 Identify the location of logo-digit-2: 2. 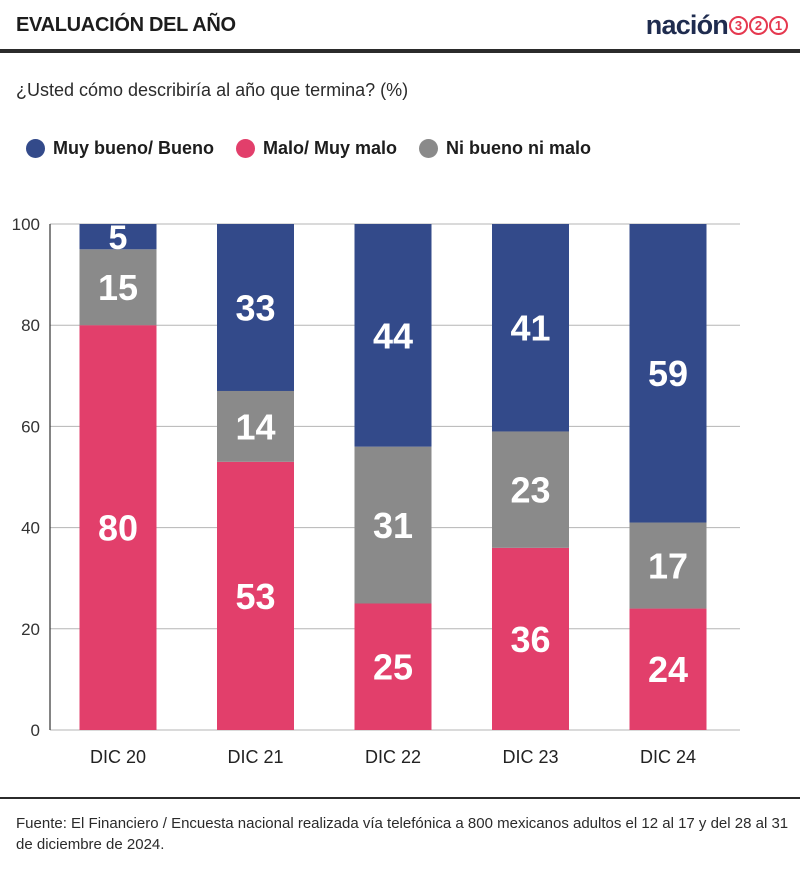
(758, 25).